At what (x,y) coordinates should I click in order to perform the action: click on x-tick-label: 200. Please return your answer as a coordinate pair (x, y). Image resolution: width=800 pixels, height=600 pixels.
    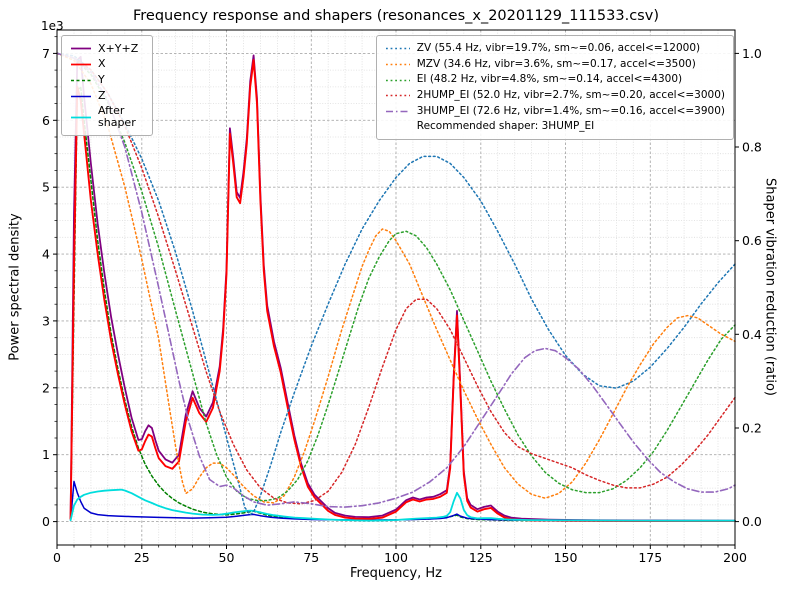
    Looking at the image, I should click on (735, 557).